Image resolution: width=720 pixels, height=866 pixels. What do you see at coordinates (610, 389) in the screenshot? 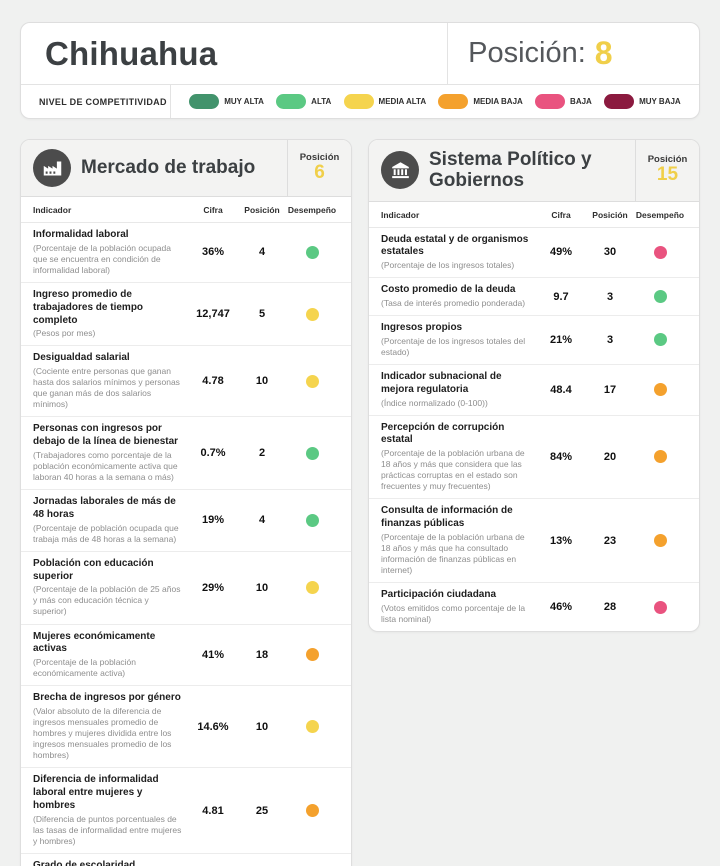
I see `indicator-position: 17` at bounding box center [610, 389].